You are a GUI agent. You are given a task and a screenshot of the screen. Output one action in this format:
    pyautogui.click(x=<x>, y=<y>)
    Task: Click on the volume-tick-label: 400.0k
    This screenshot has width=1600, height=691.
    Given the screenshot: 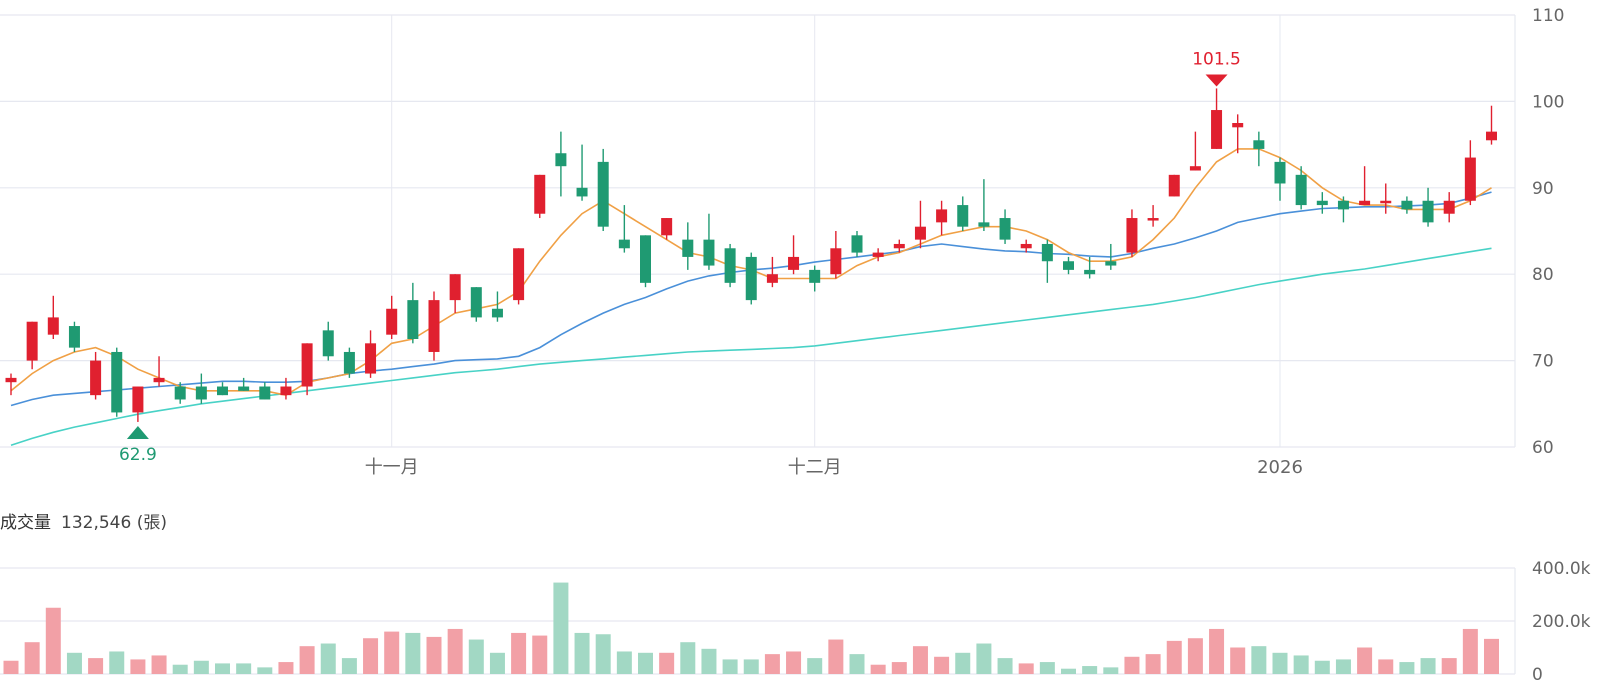 What is the action you would take?
    pyautogui.click(x=1561, y=569)
    